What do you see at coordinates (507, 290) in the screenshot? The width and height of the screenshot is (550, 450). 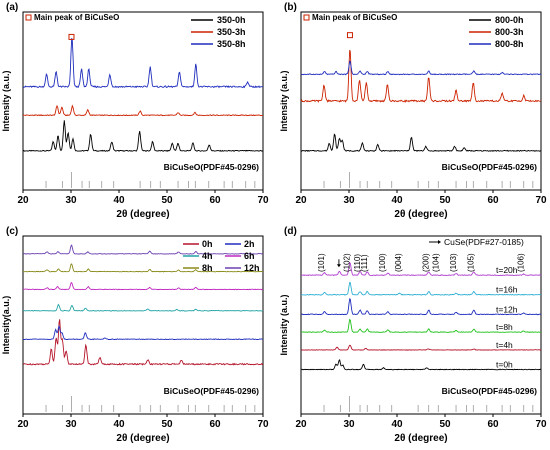 I see `panel-d-series-label: t=16h` at bounding box center [507, 290].